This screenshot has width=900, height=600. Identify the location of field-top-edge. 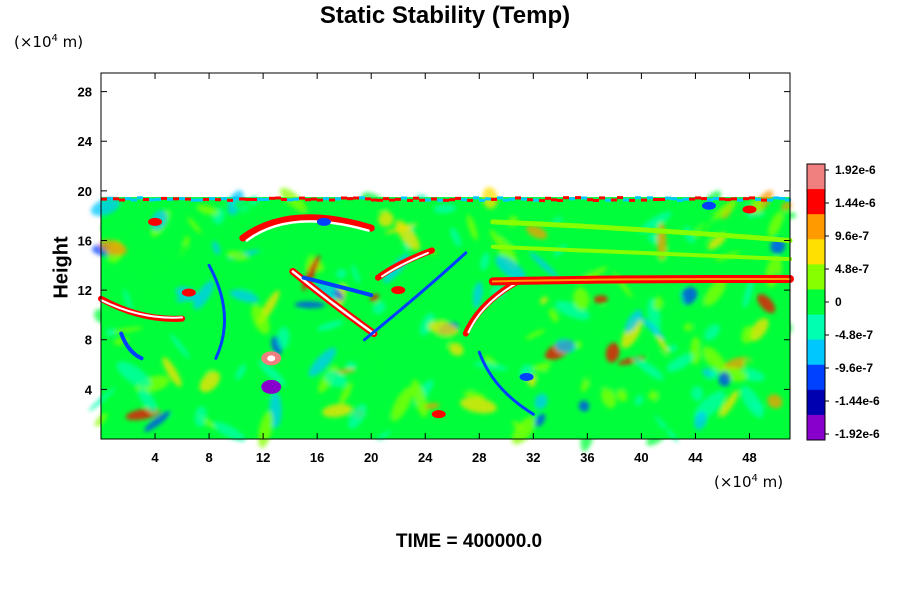
(446, 199).